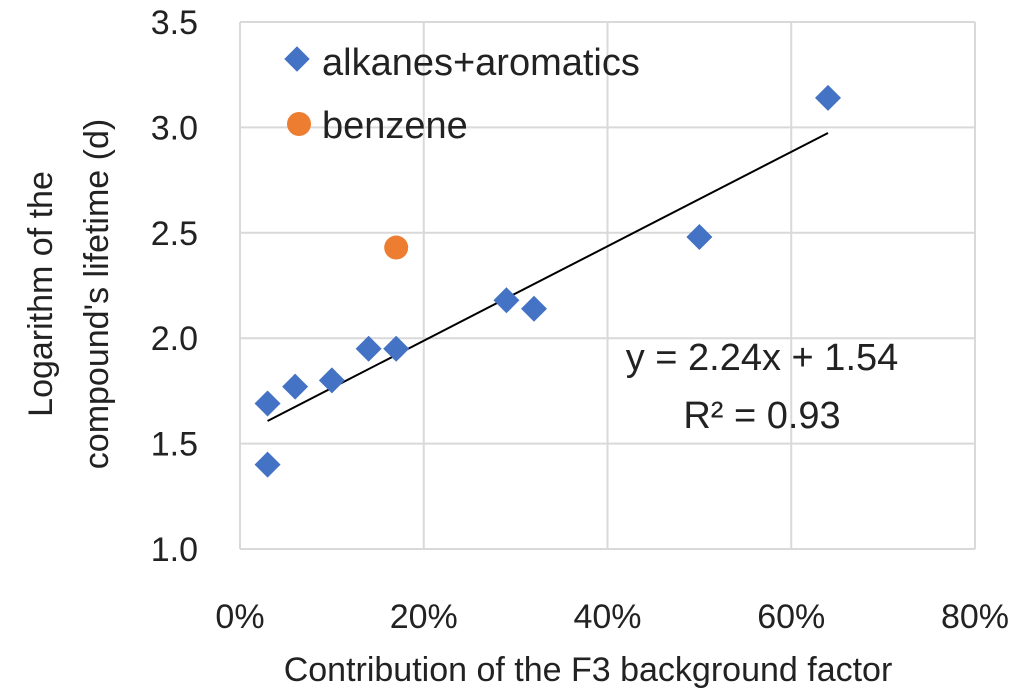  Describe the element at coordinates (97, 294) in the screenshot. I see `y-axis-title-line-2: compound's lifetime (d)` at that location.